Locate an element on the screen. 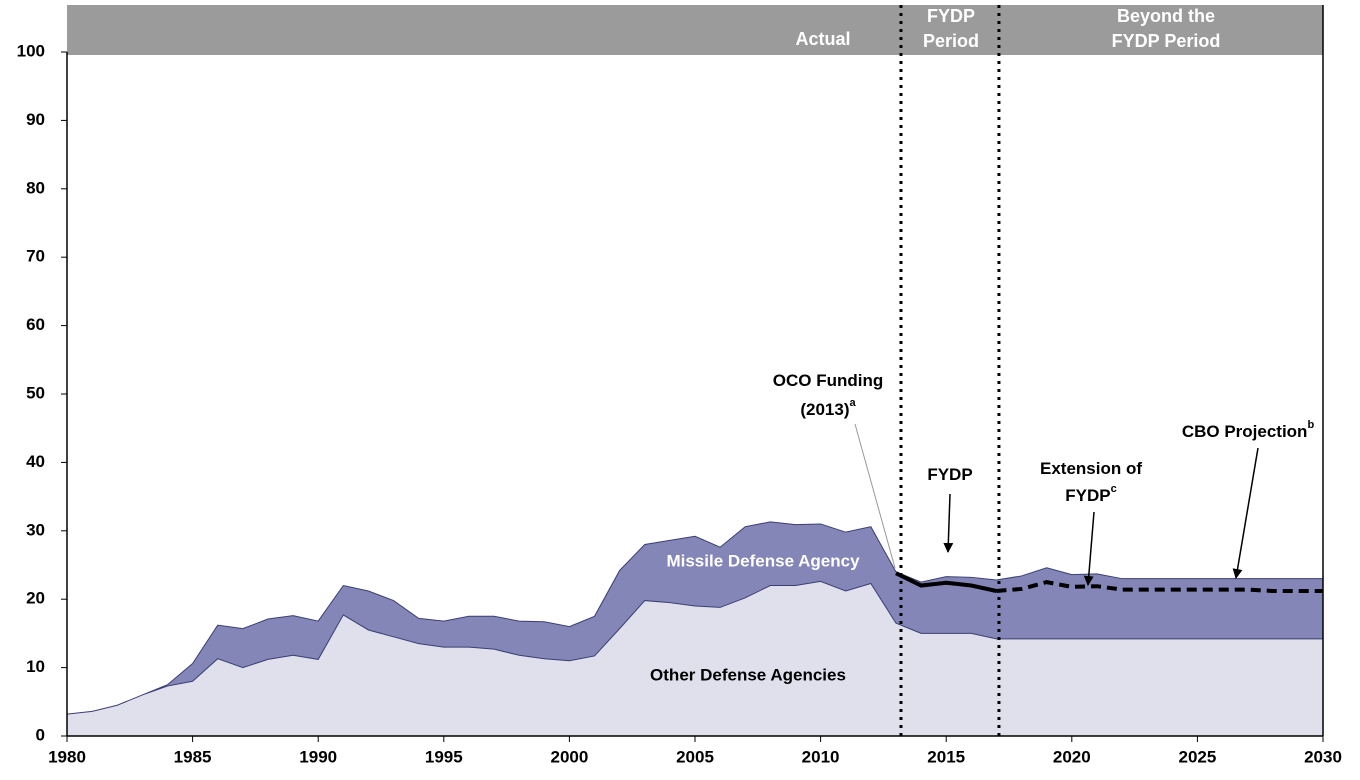  x-tick-label: 2010 is located at coordinates (821, 756).